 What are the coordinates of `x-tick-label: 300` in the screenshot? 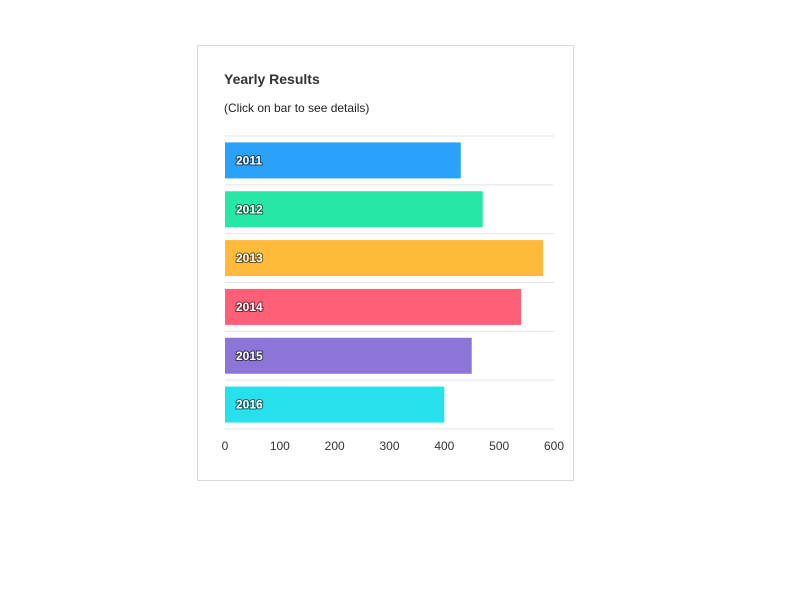 It's located at (389, 446).